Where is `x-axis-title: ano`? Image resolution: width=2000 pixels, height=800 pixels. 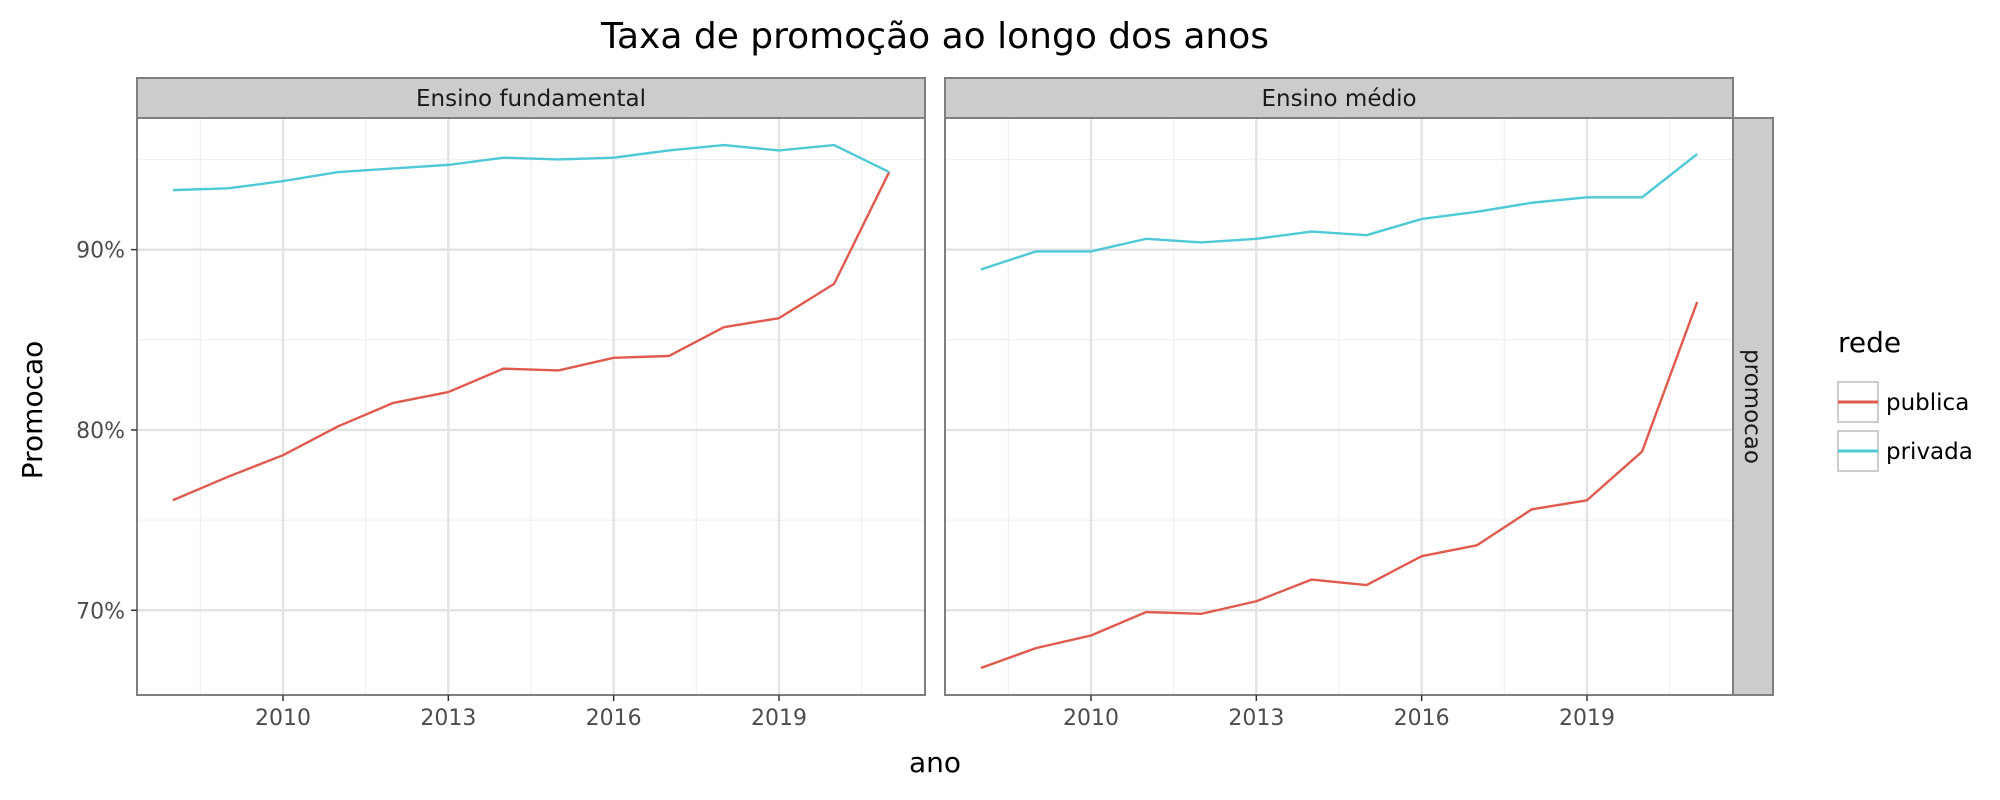
x-axis-title: ano is located at coordinates (935, 762).